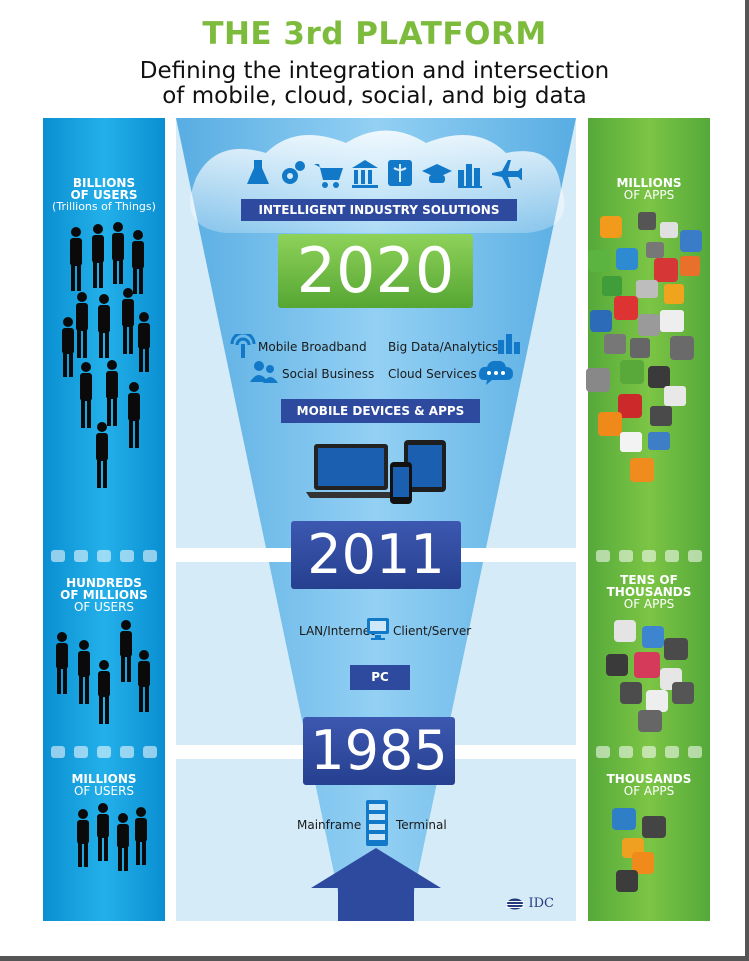  I want to click on idc-logo-text: IDC, so click(541, 903).